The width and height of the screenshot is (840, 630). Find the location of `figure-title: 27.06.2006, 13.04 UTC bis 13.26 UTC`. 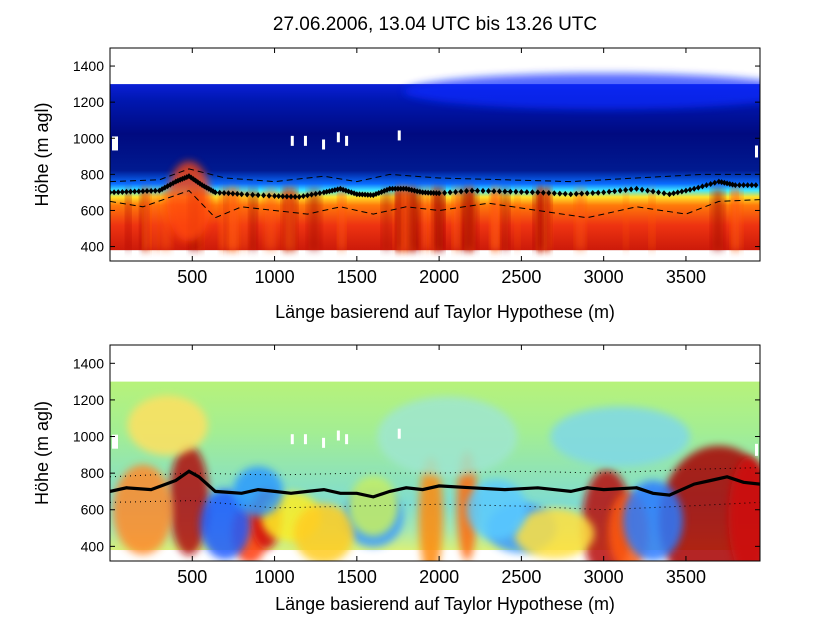

figure-title: 27.06.2006, 13.04 UTC bis 13.26 UTC is located at coordinates (435, 24).